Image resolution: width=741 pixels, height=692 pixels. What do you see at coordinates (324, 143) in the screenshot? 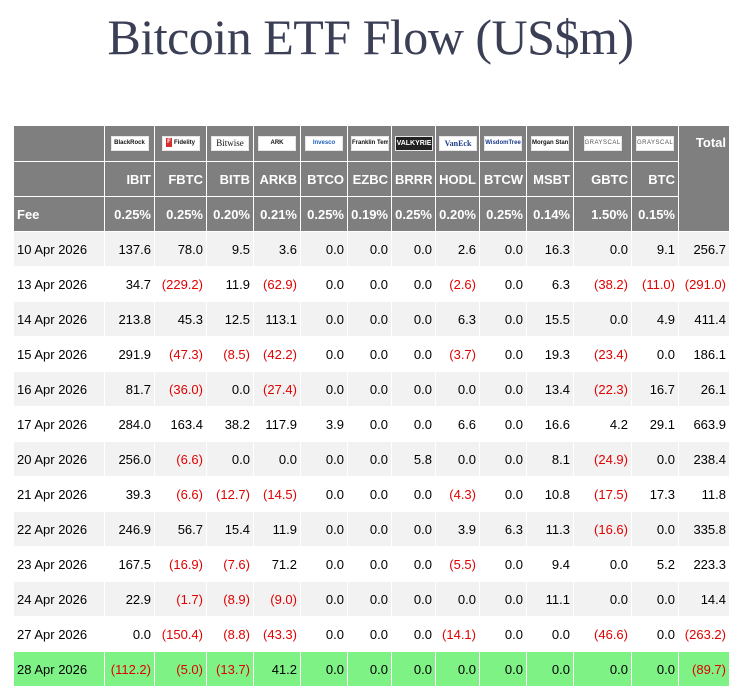
I see `invesco-logo: Invesco` at bounding box center [324, 143].